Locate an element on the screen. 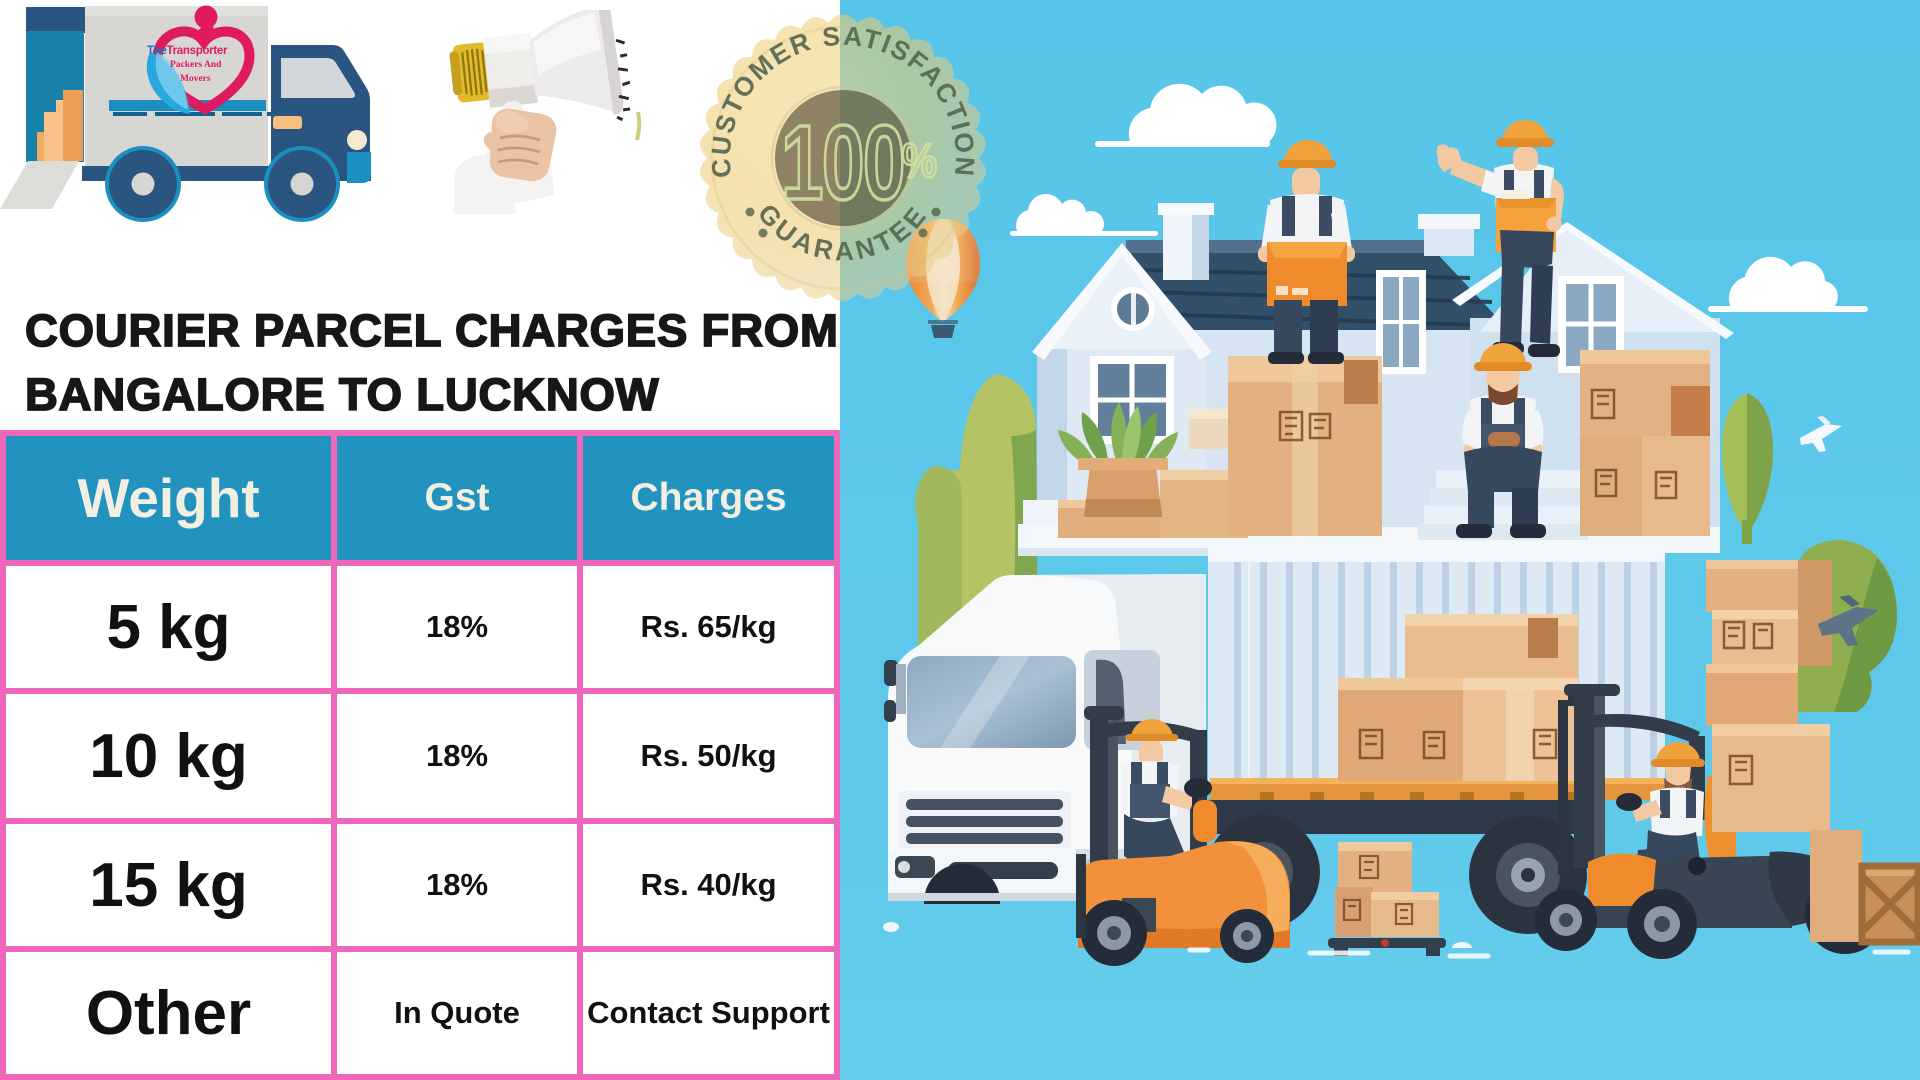 The height and width of the screenshot is (1080, 1920). svg-text: Packers And is located at coordinates (196, 65).